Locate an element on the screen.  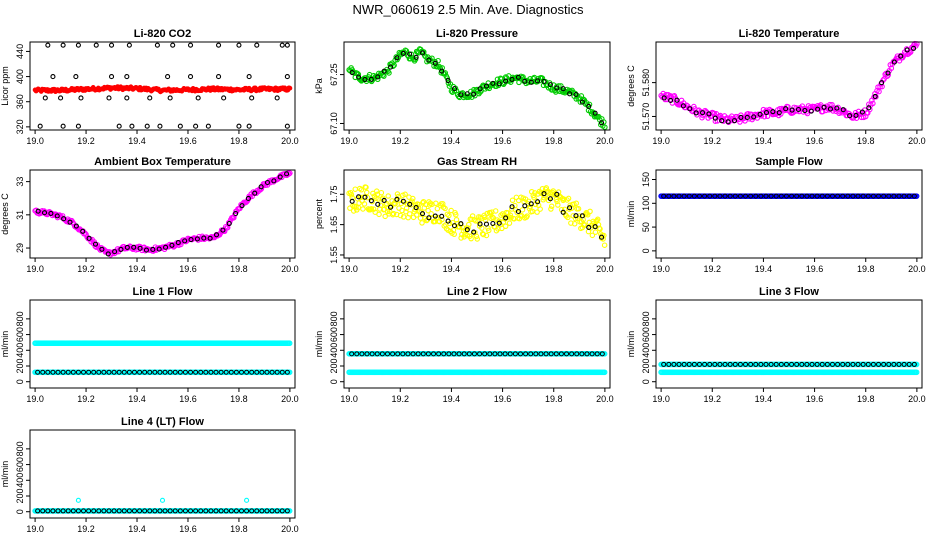
x-tick-label: 19.0 is located at coordinates (35, 399).